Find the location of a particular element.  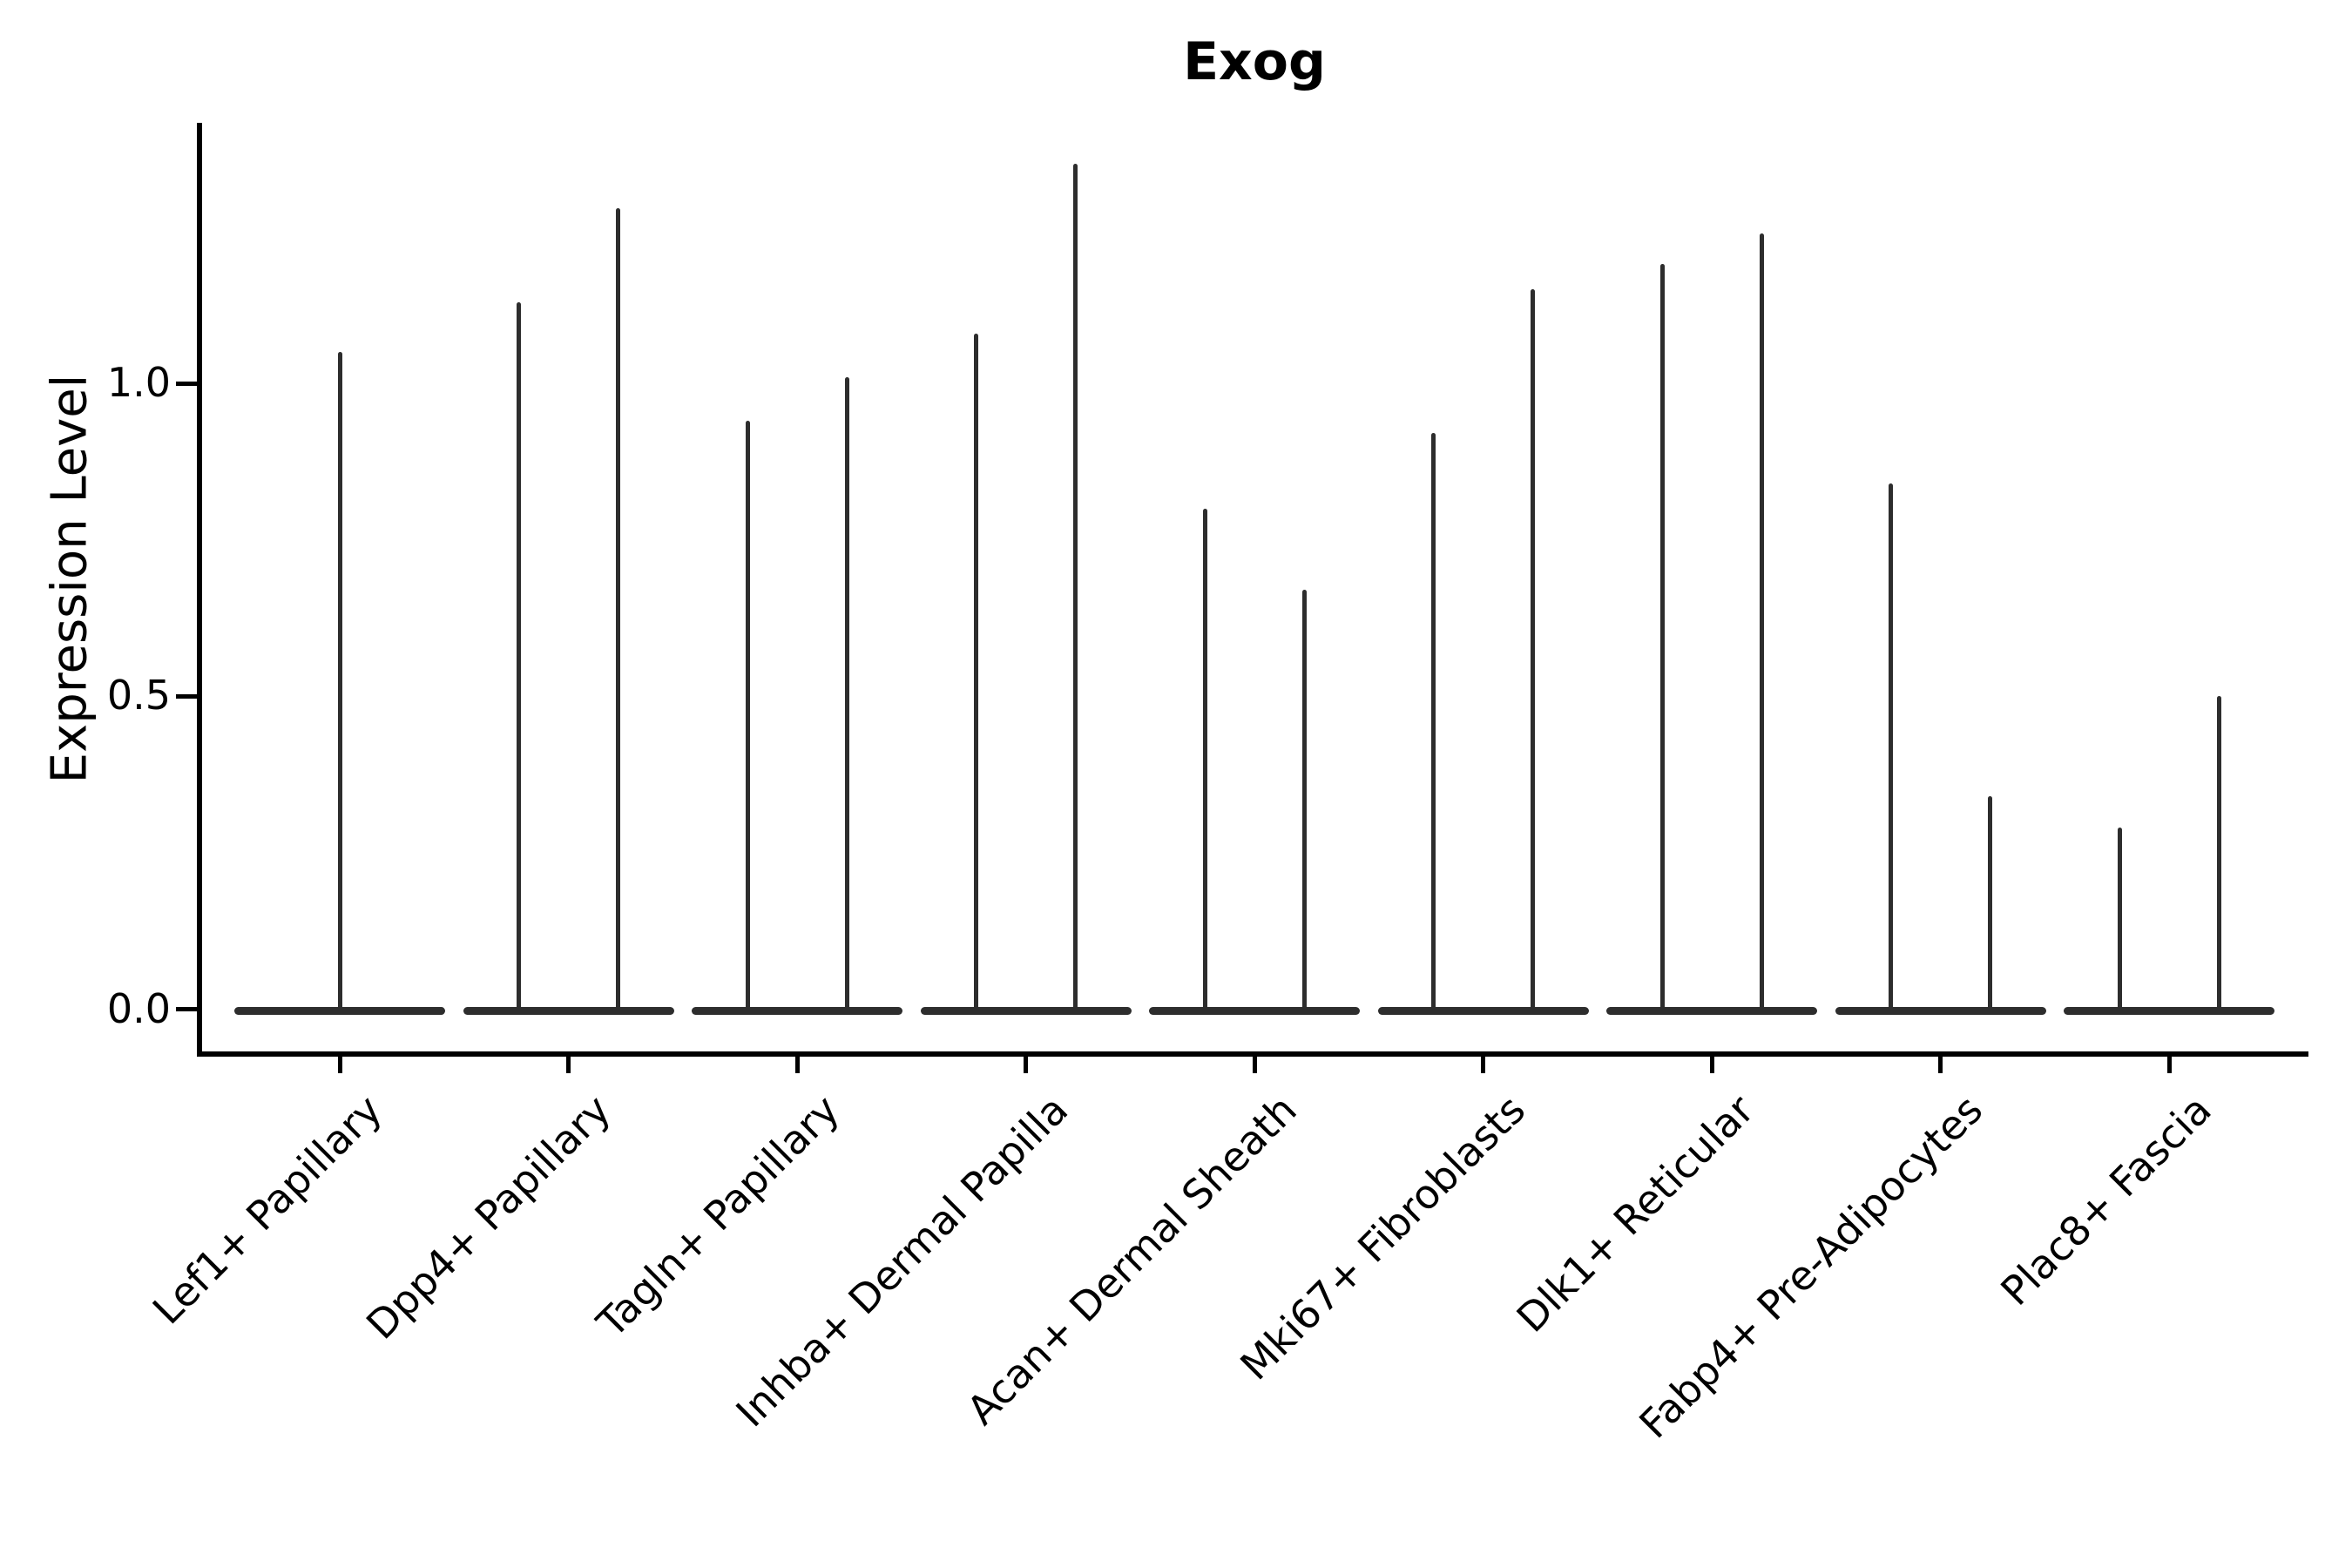

chart-title: Exog is located at coordinates (1254, 61).